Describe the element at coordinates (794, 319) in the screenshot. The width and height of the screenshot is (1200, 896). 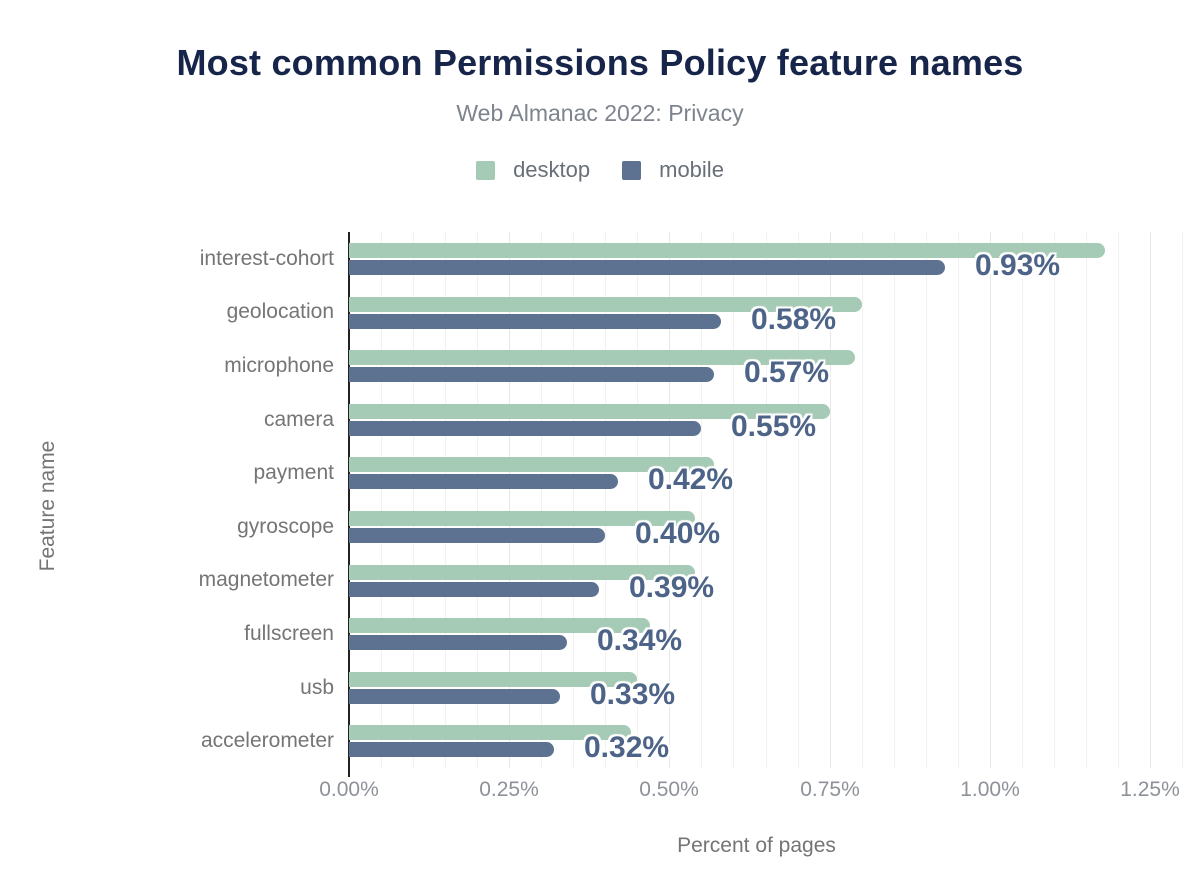
I see `bar-value-label: 0.58%` at that location.